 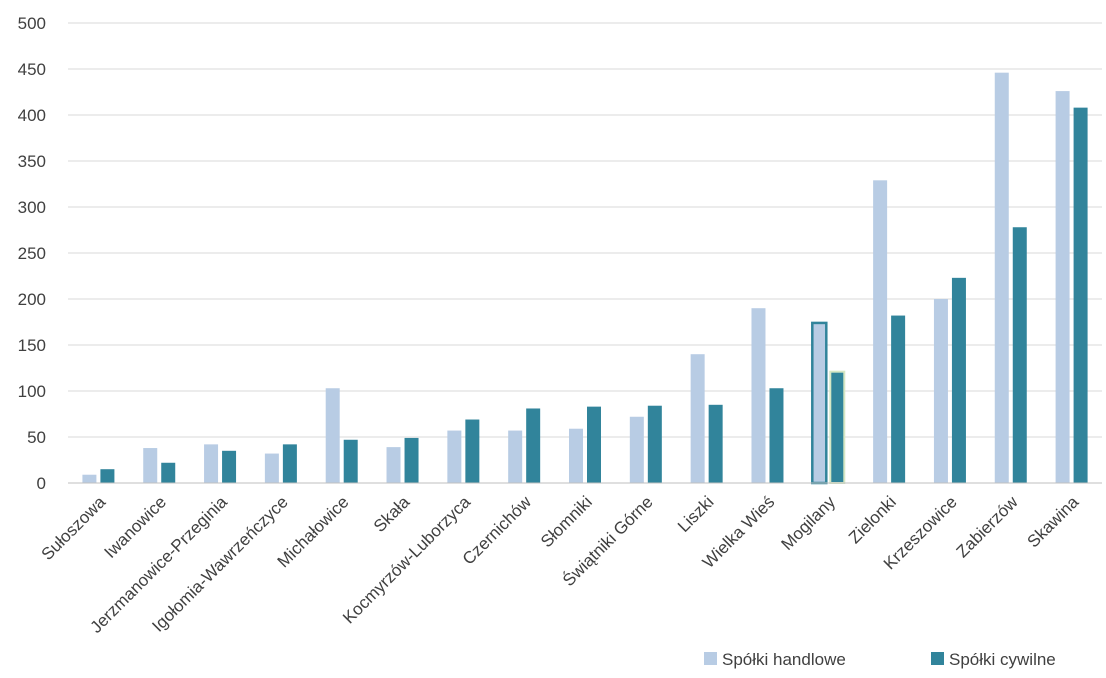 I want to click on y-tick-label: 150, so click(x=32, y=345).